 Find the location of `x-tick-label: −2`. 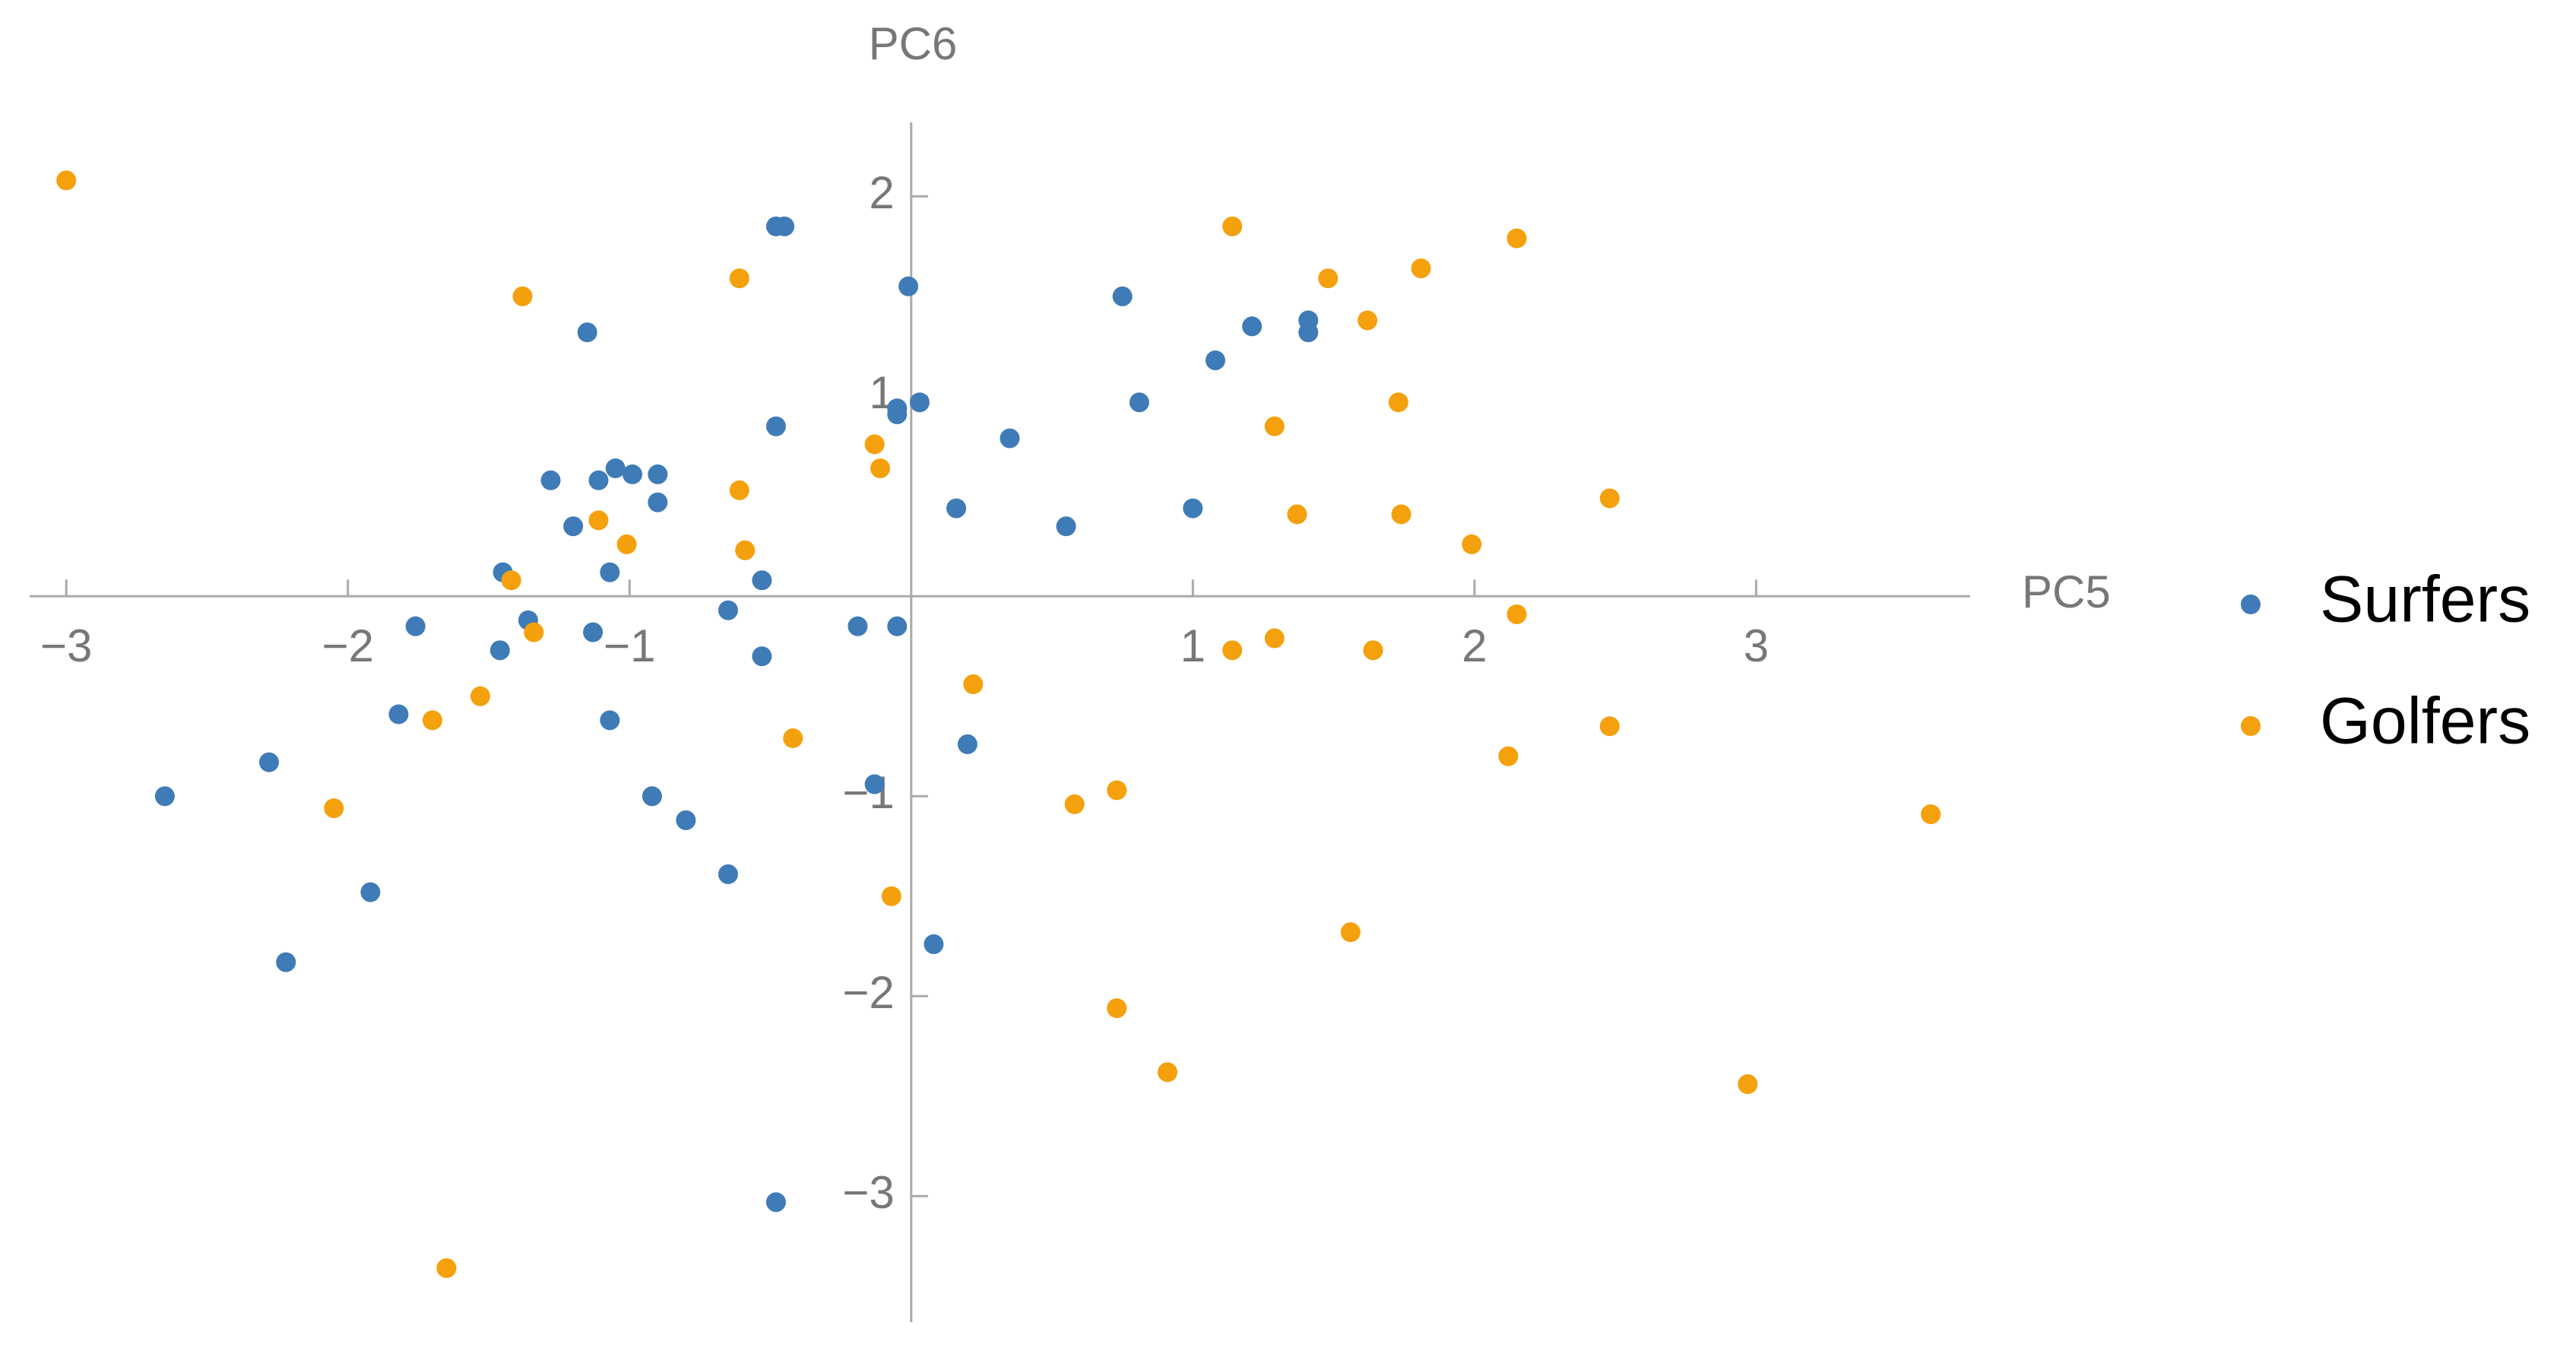

x-tick-label: −2 is located at coordinates (347, 645).